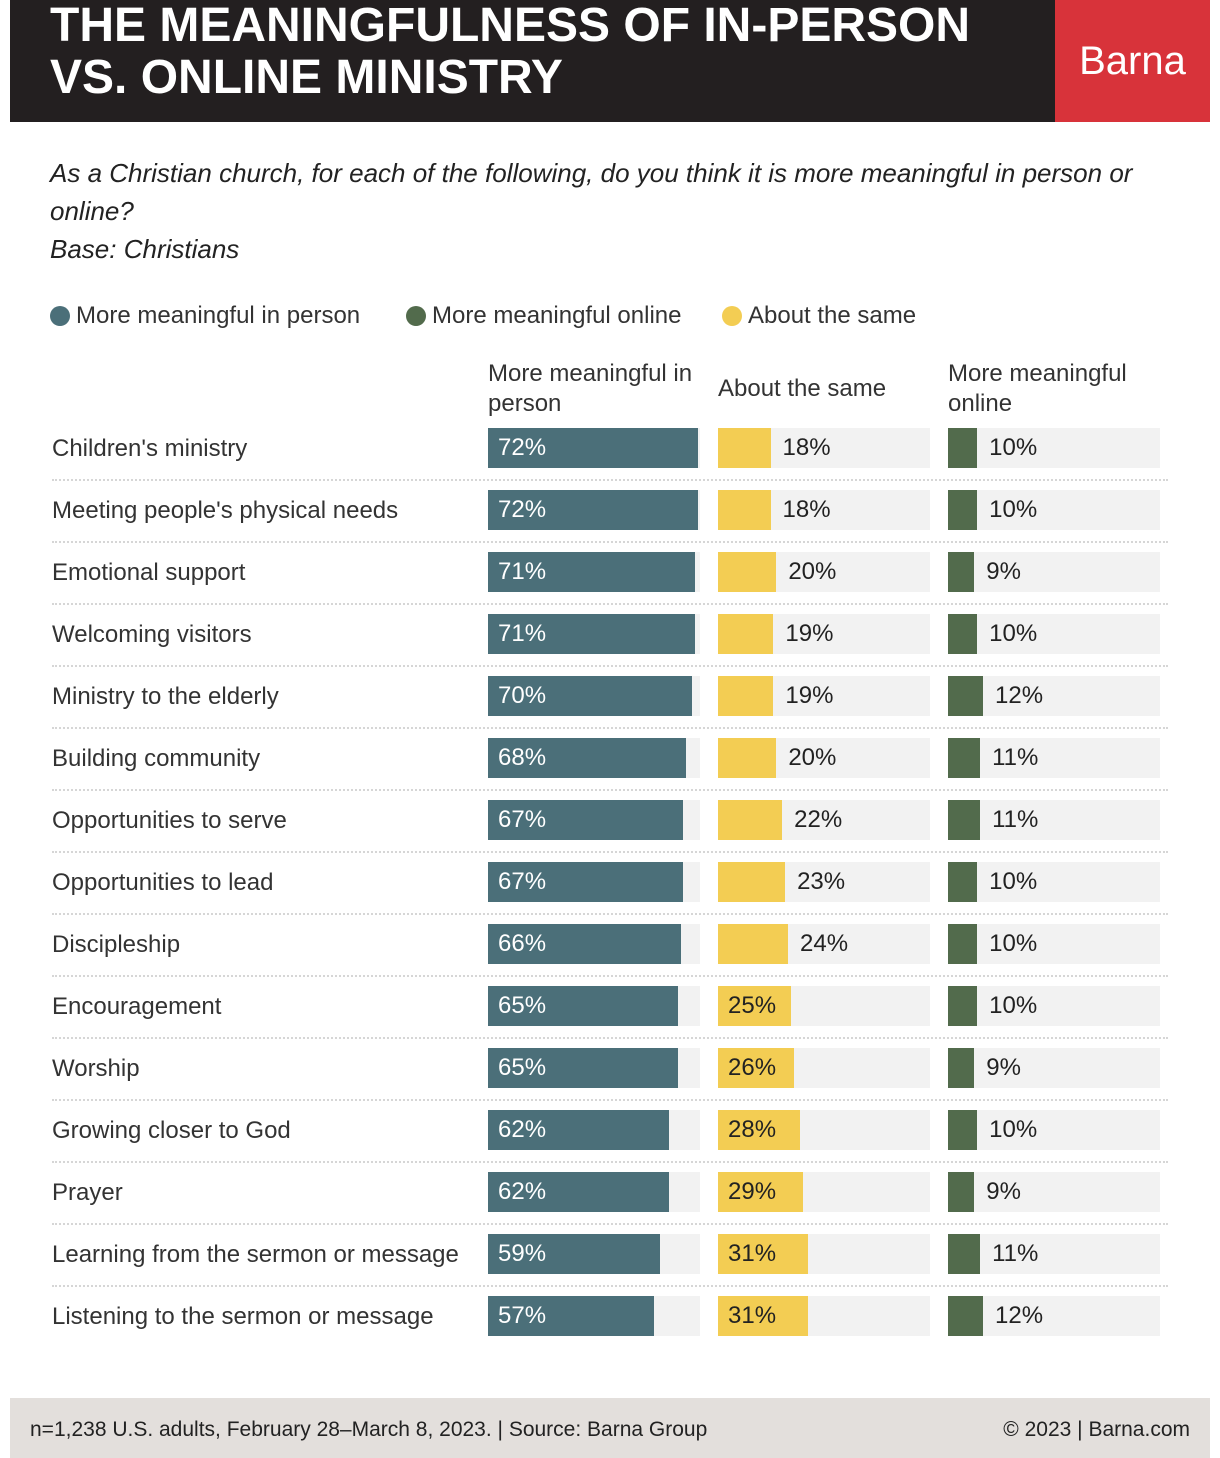  I want to click on value-label: 24%, so click(824, 943).